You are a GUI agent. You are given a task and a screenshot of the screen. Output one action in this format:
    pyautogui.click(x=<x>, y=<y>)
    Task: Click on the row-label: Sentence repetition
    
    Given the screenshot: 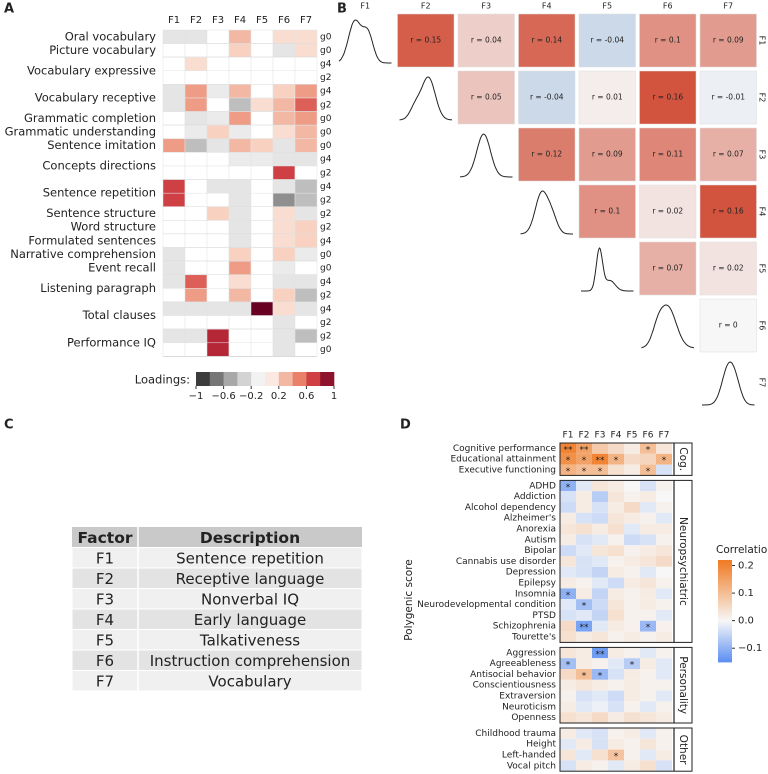 What is the action you would take?
    pyautogui.click(x=99, y=193)
    